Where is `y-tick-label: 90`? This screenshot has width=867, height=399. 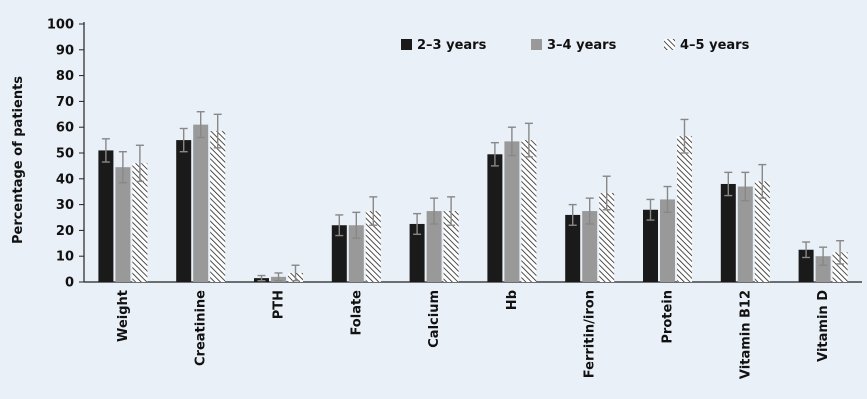 y-tick-label: 90 is located at coordinates (65, 50).